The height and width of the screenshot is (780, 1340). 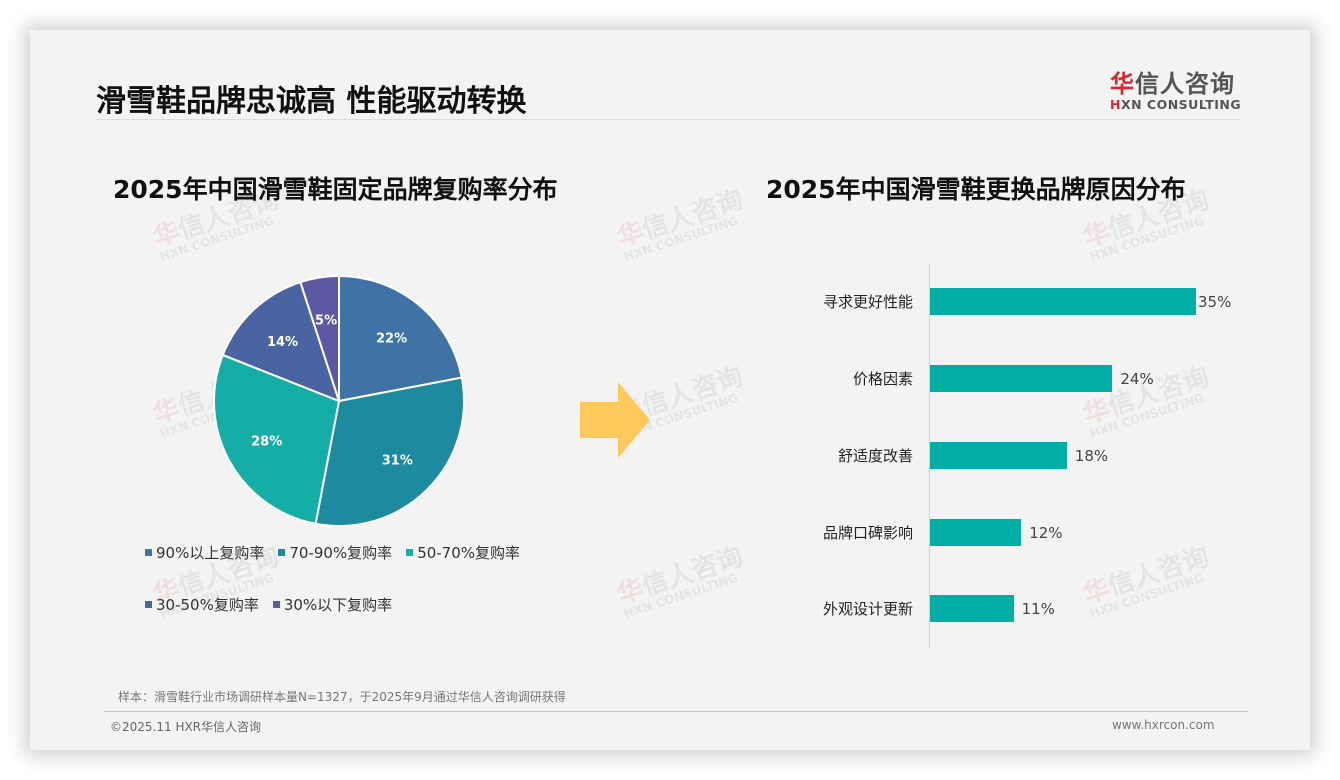 I want to click on legend-item: 70-90%复购率, so click(x=335, y=552).